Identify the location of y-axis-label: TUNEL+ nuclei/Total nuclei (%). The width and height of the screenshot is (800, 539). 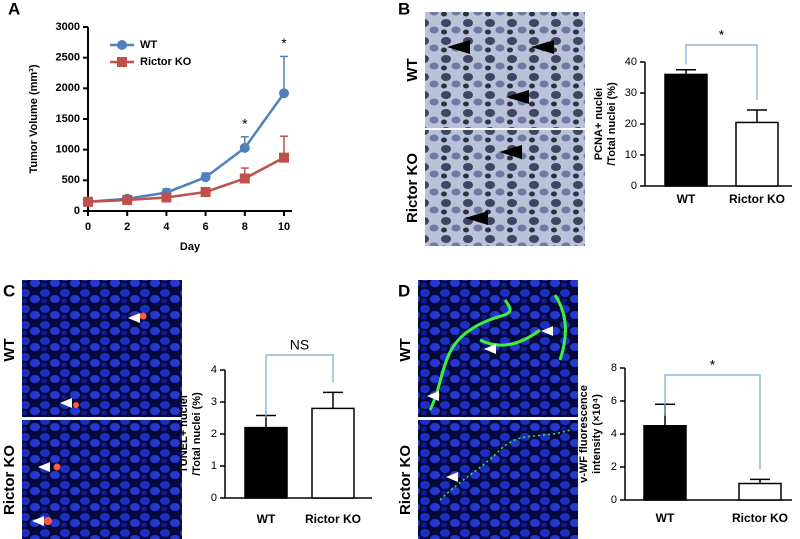
(190, 434).